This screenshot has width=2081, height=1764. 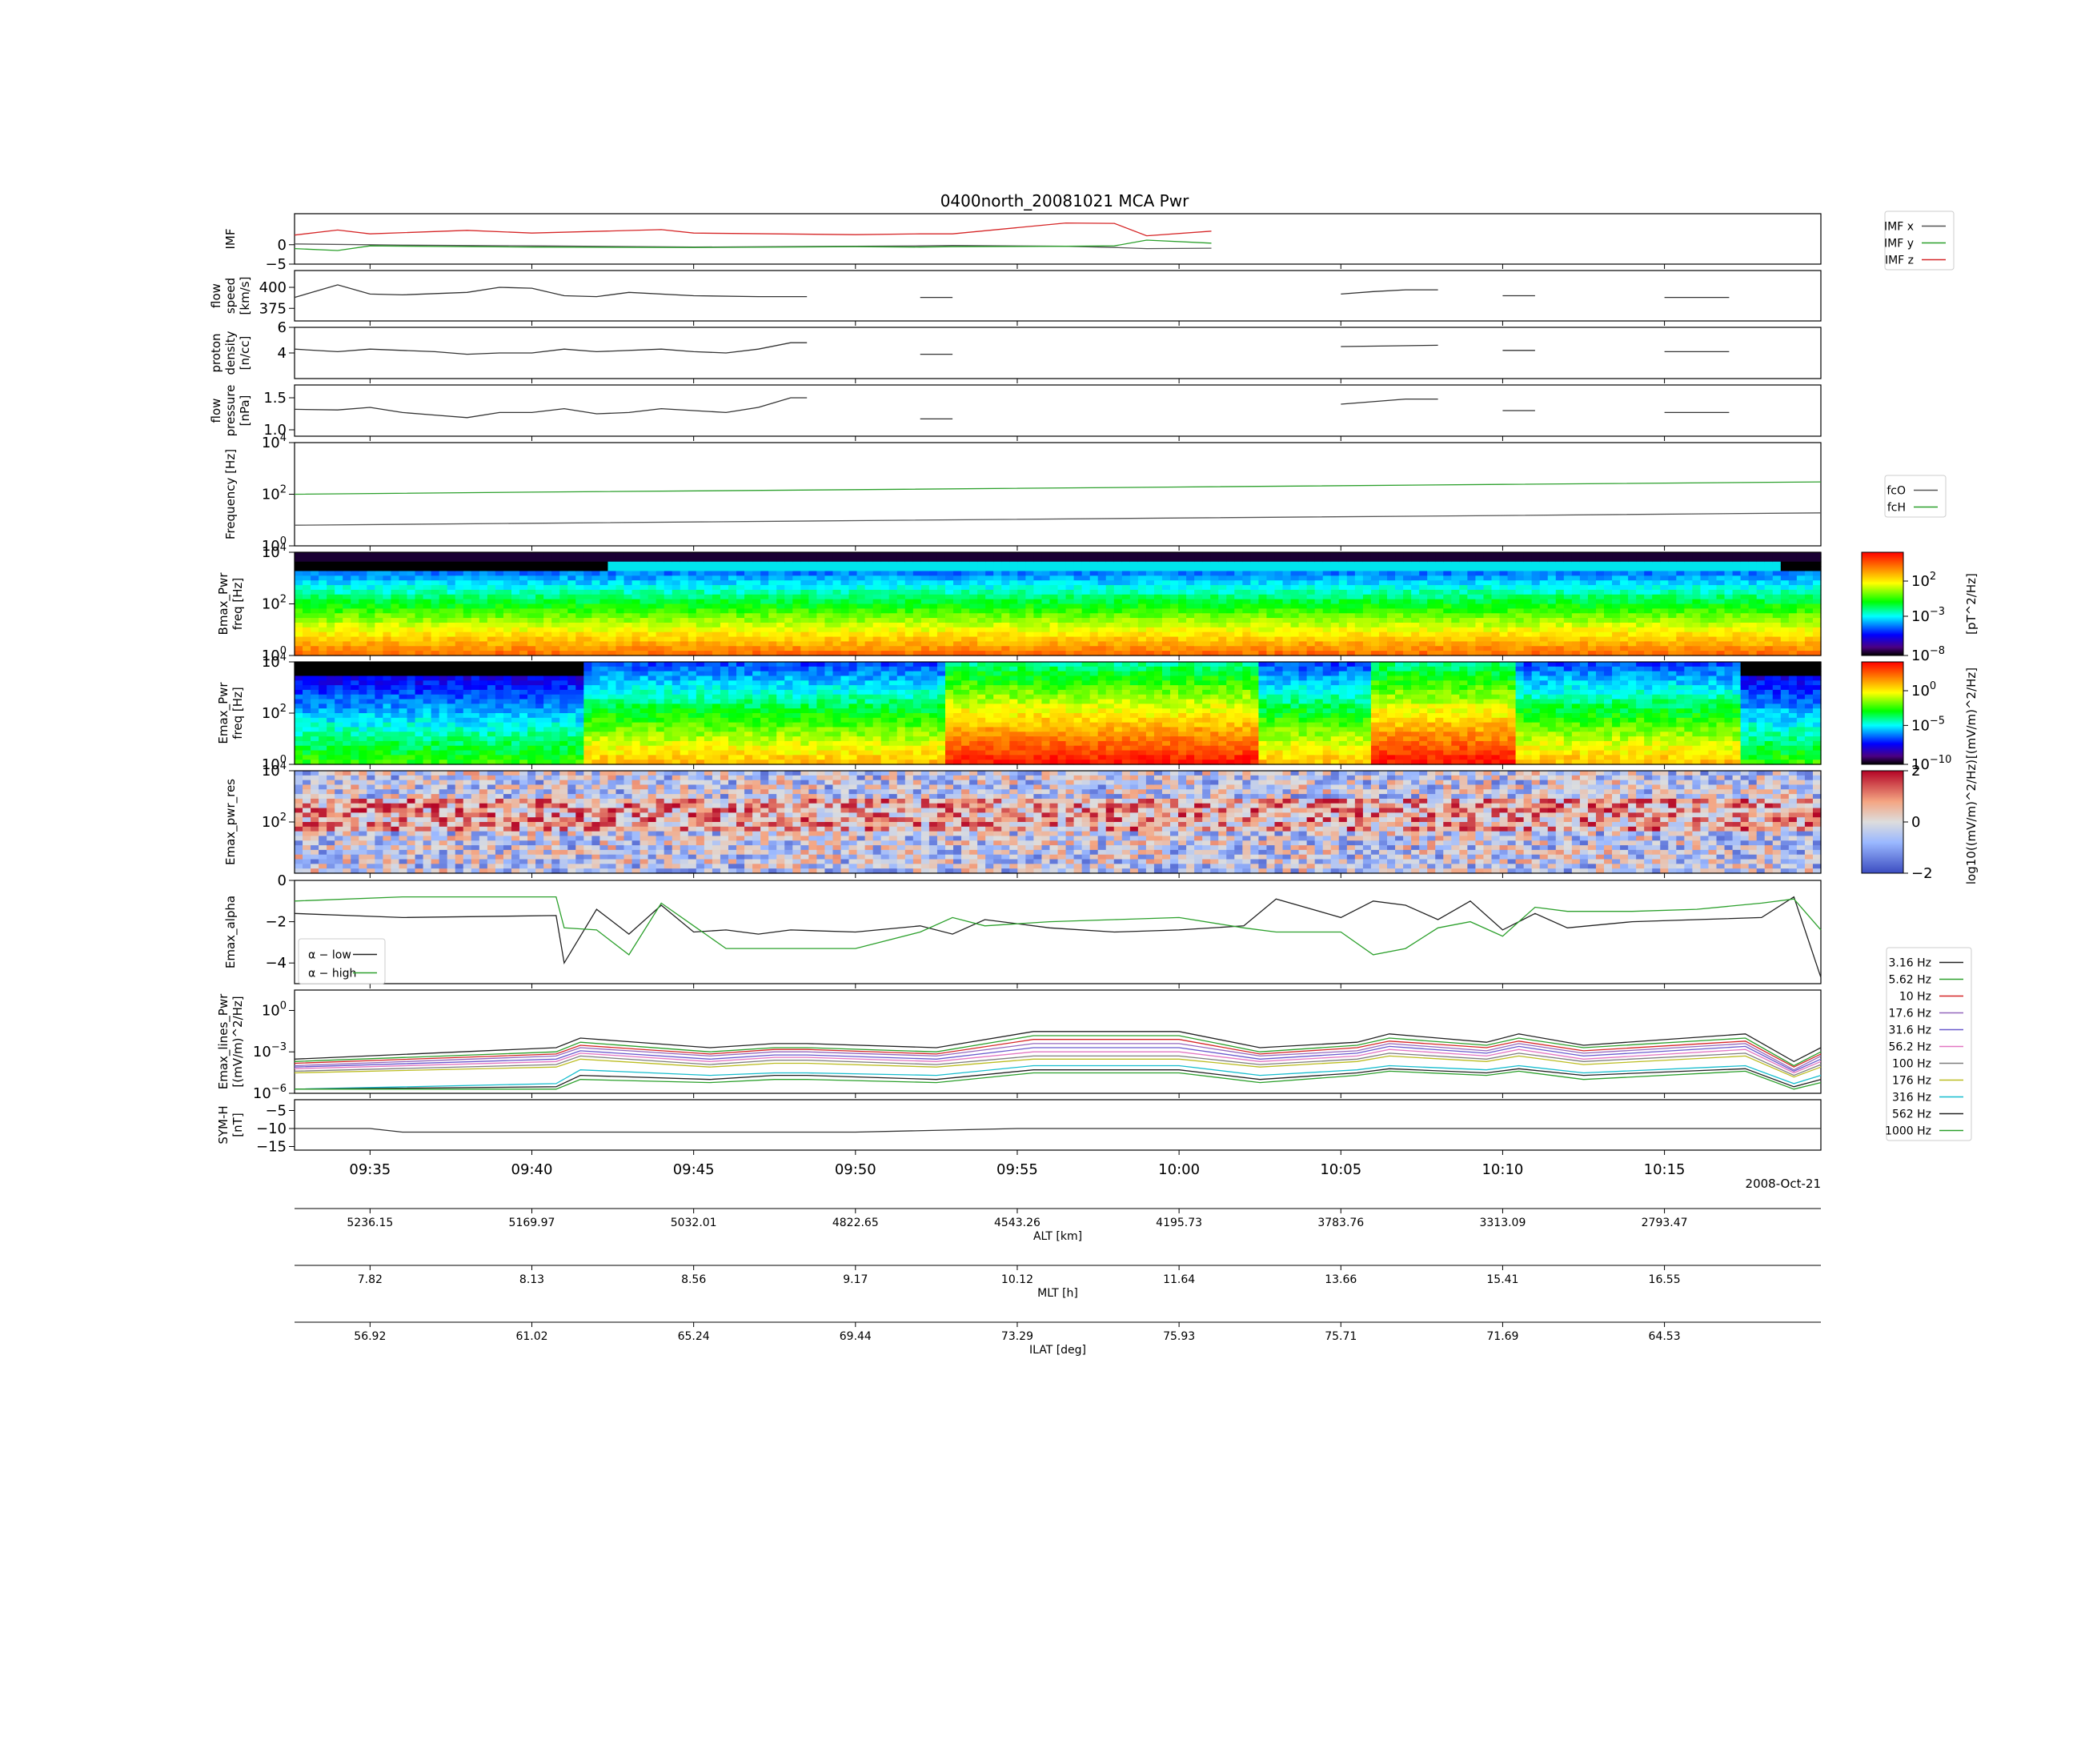 I want to click on colorbar-tick-label: 0, so click(x=1915, y=822).